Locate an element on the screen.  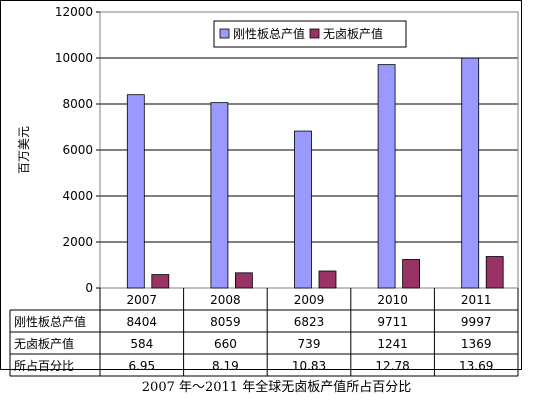
y-tick-label: 10000 is located at coordinates (74, 58).